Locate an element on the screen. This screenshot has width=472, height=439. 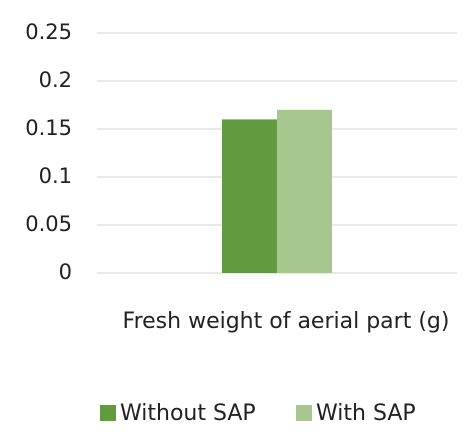
legend-label: With SAP is located at coordinates (366, 413).